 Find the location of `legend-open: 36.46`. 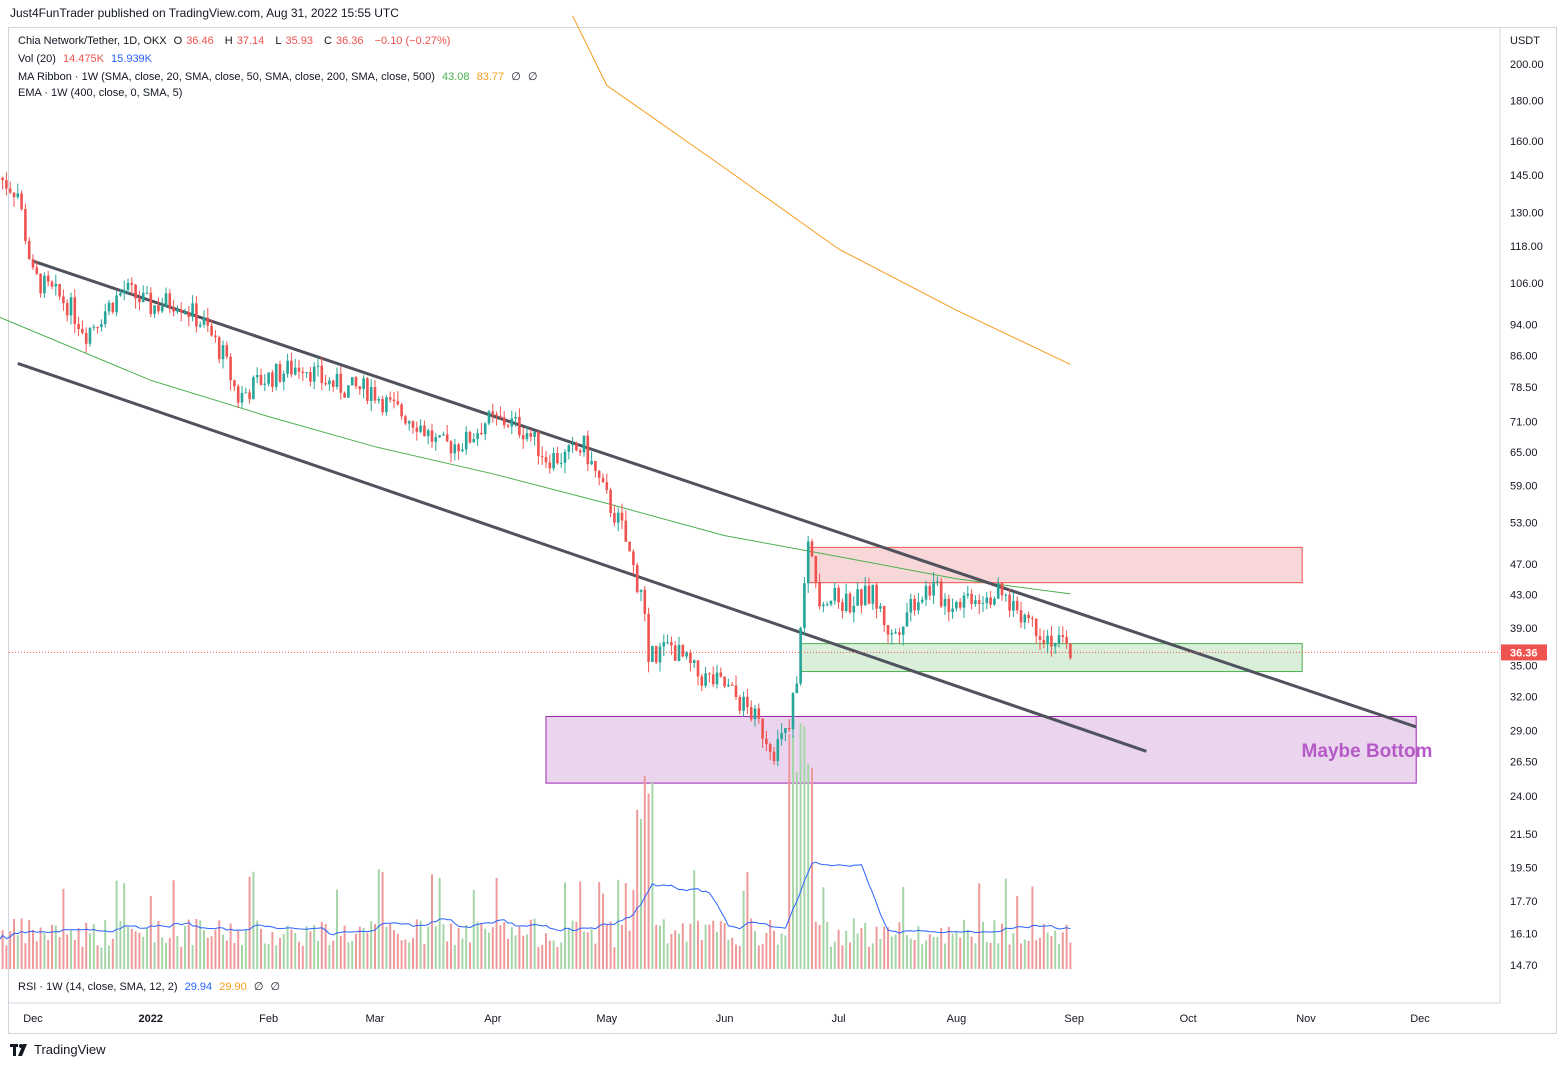

legend-open: 36.46 is located at coordinates (200, 41).